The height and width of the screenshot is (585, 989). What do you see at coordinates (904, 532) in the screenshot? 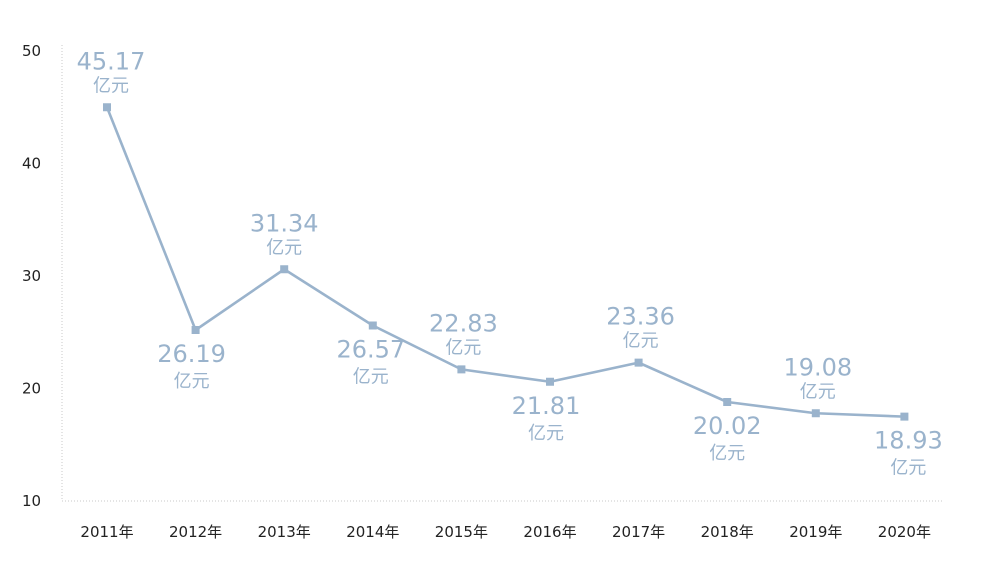
I see `x-tick-label: 2020年` at bounding box center [904, 532].